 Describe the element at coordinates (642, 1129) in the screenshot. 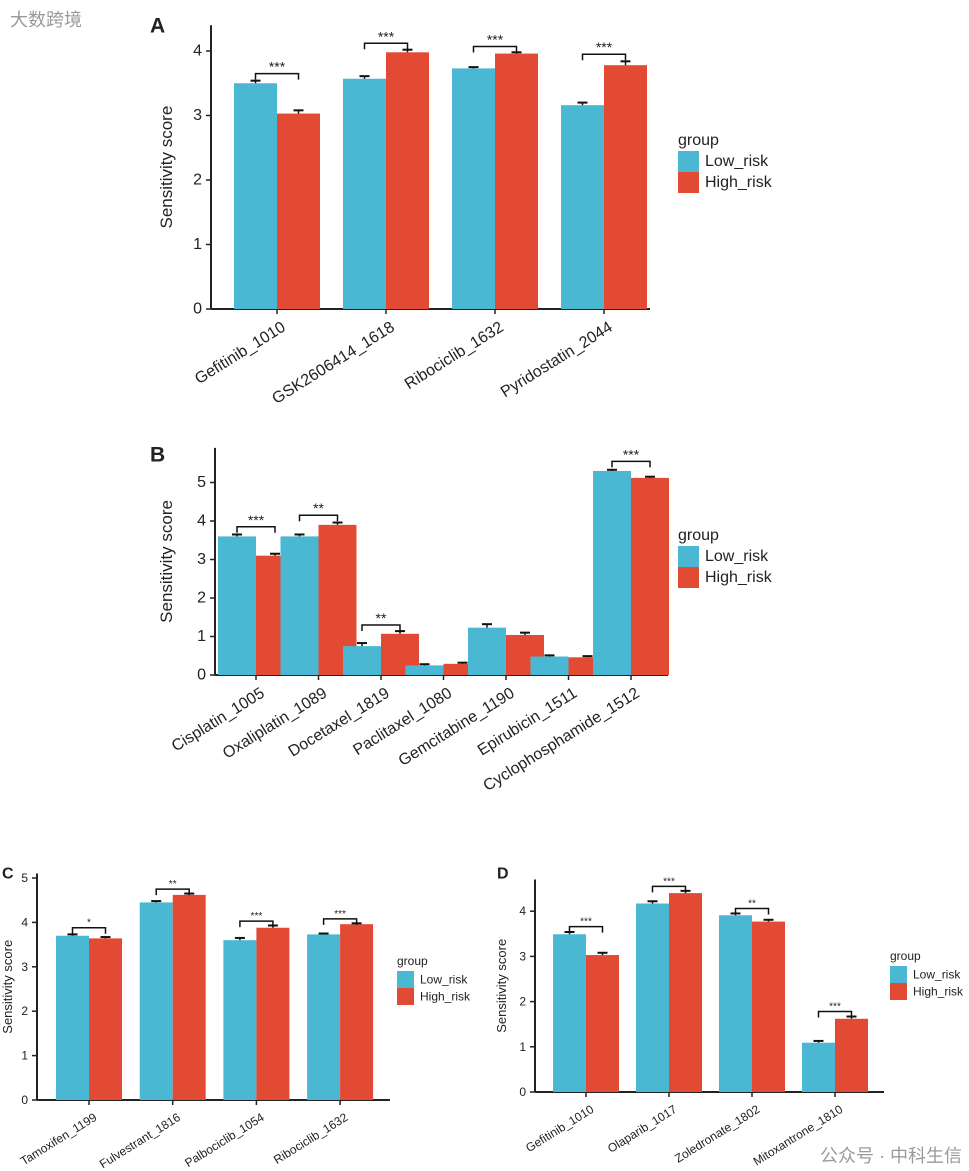

I see `x-tick-label: Olaparib_1017` at that location.